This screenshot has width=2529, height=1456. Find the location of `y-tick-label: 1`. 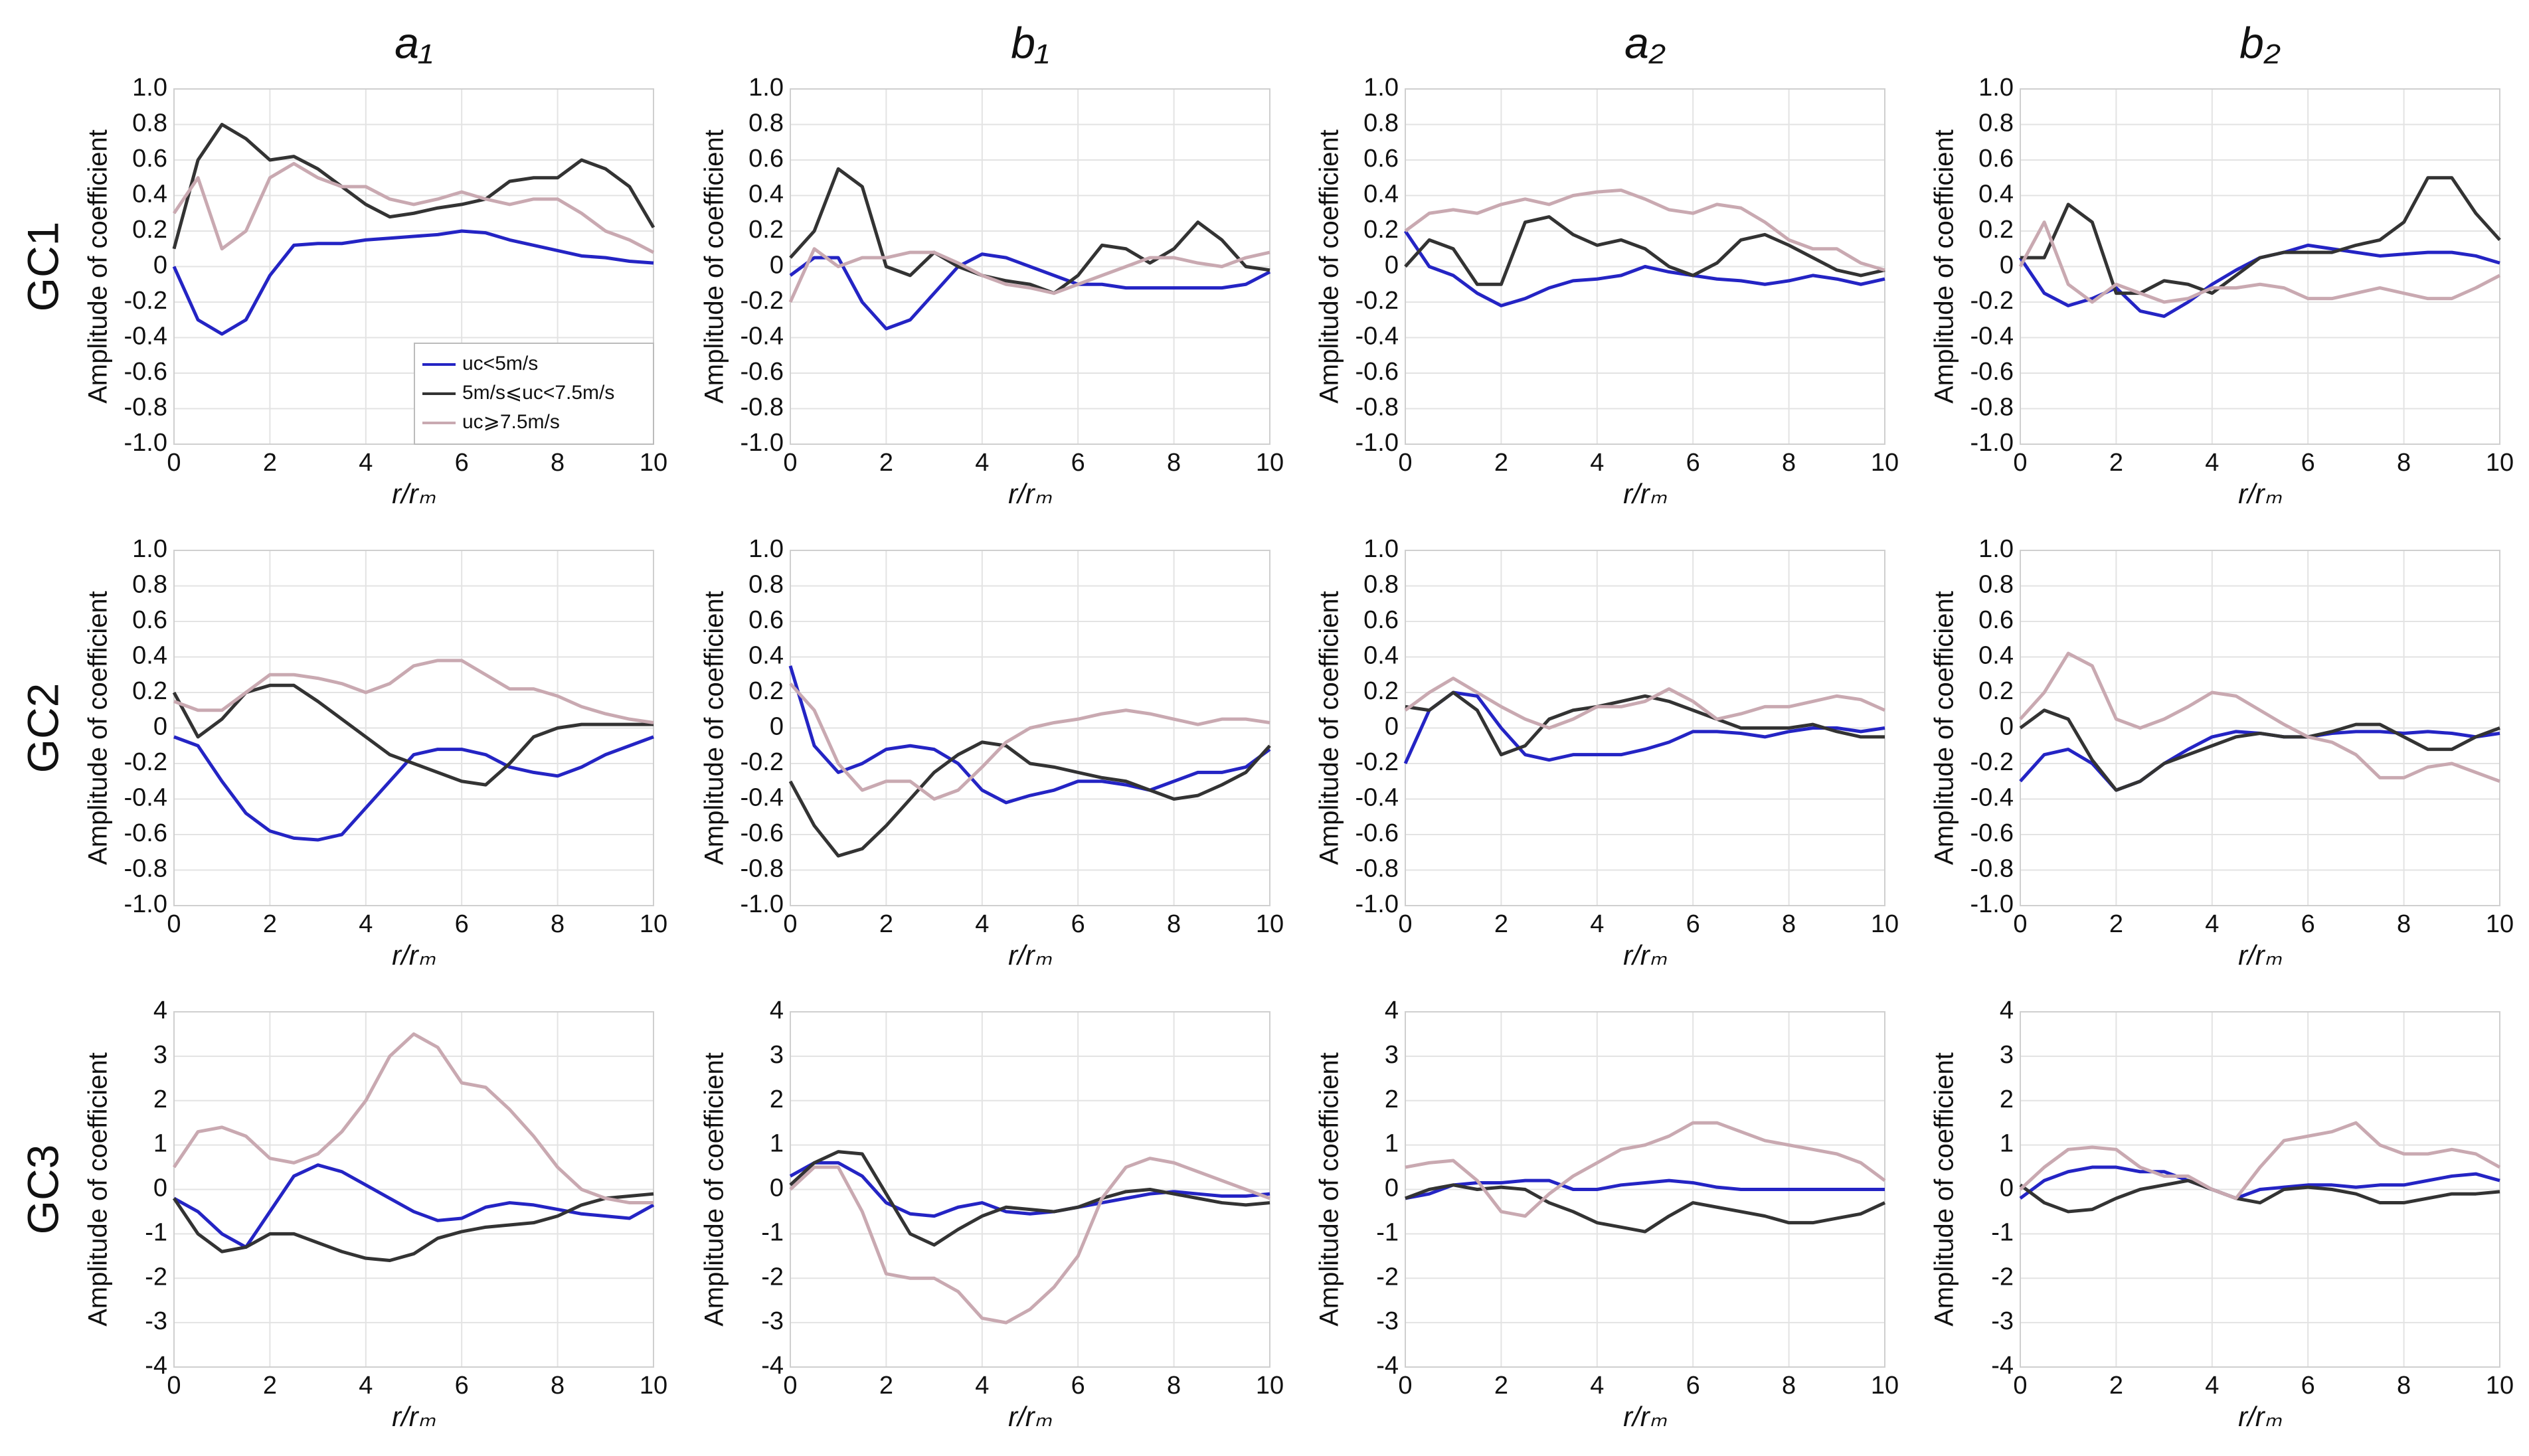

y-tick-label: 1 is located at coordinates (2007, 1144).